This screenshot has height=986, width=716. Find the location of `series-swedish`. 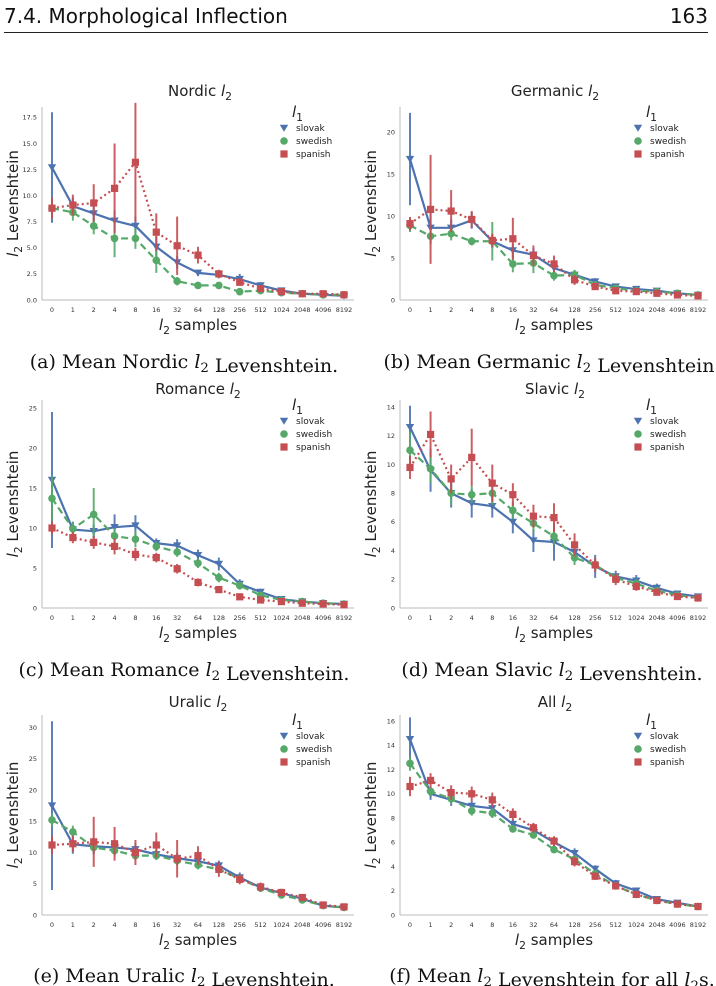

series-swedish is located at coordinates (554, 833).